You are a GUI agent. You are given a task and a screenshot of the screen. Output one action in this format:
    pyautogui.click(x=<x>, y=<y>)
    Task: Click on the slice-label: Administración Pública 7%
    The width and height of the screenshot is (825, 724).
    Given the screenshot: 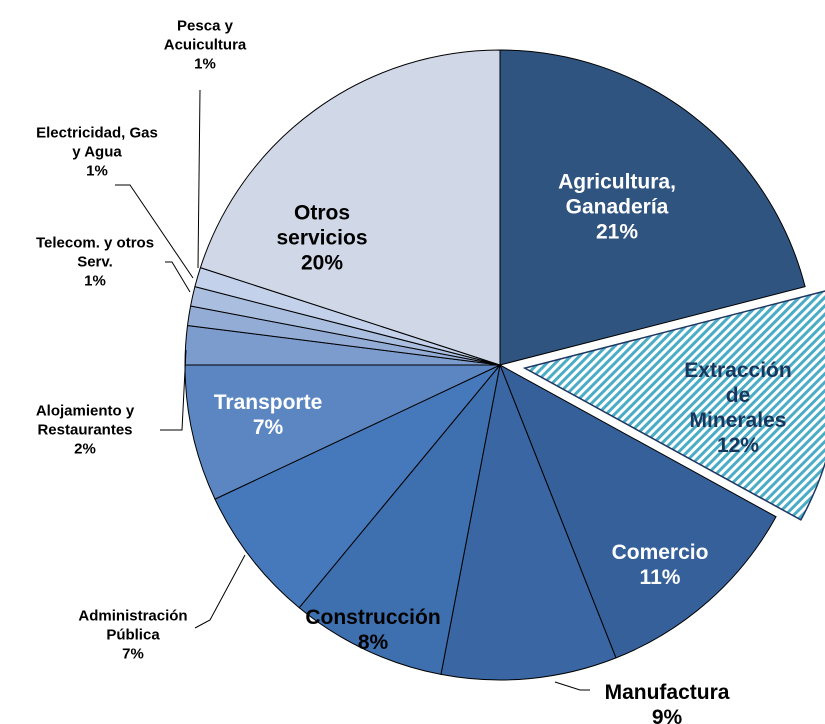 What is the action you would take?
    pyautogui.click(x=132, y=635)
    